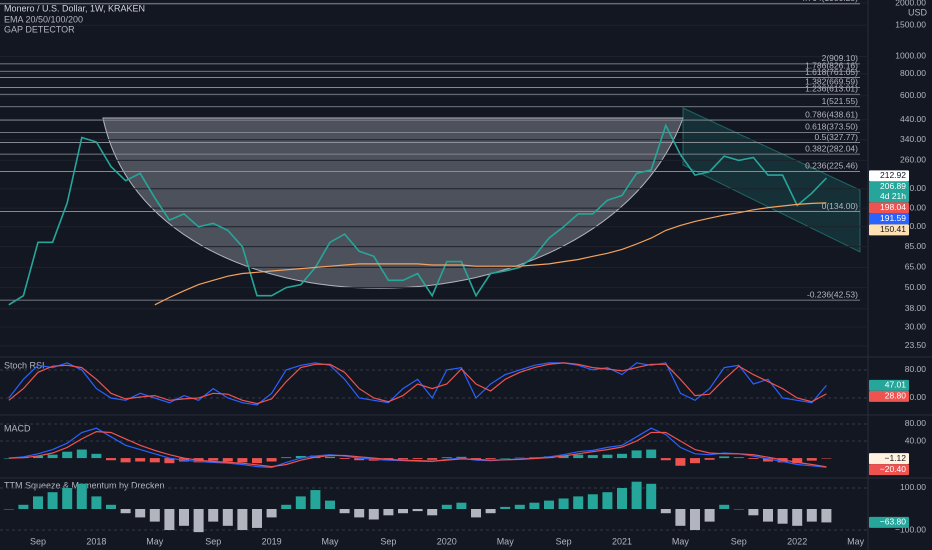  What do you see at coordinates (831, 82) in the screenshot?
I see `fib-label: 1.382(669.59)` at bounding box center [831, 82].